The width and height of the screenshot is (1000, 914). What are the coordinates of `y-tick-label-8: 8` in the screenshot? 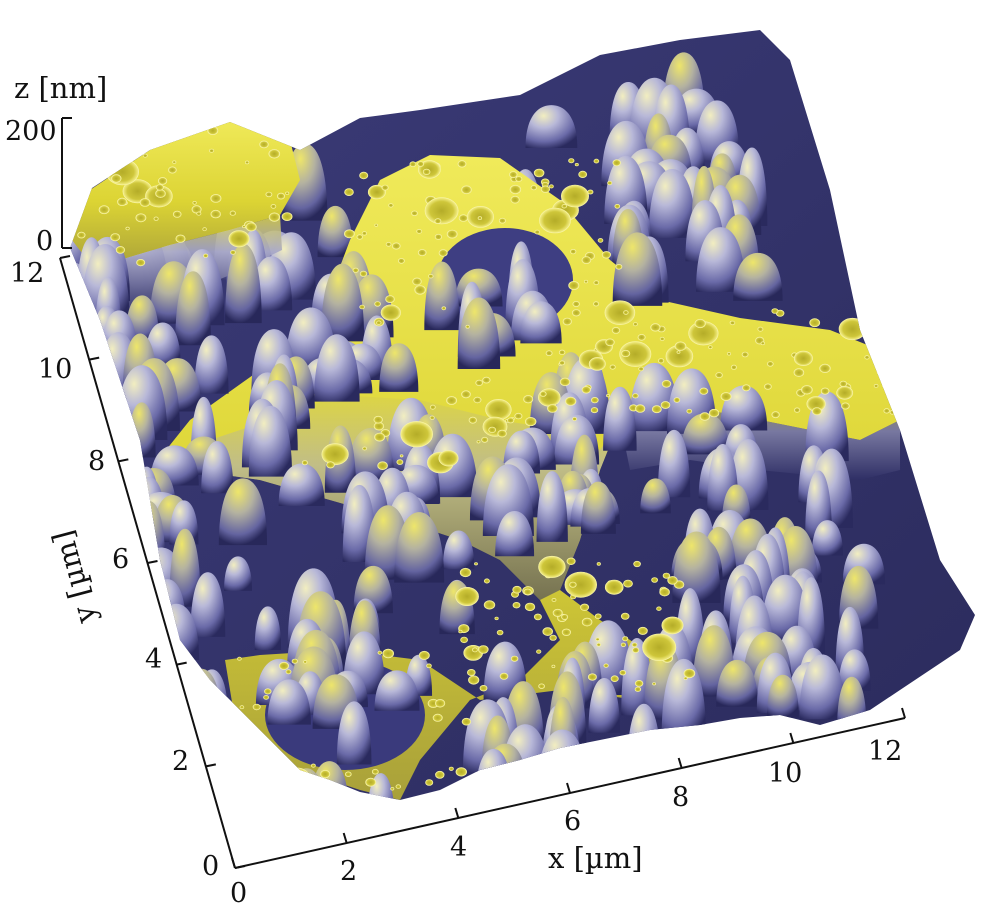 It's located at (96, 461).